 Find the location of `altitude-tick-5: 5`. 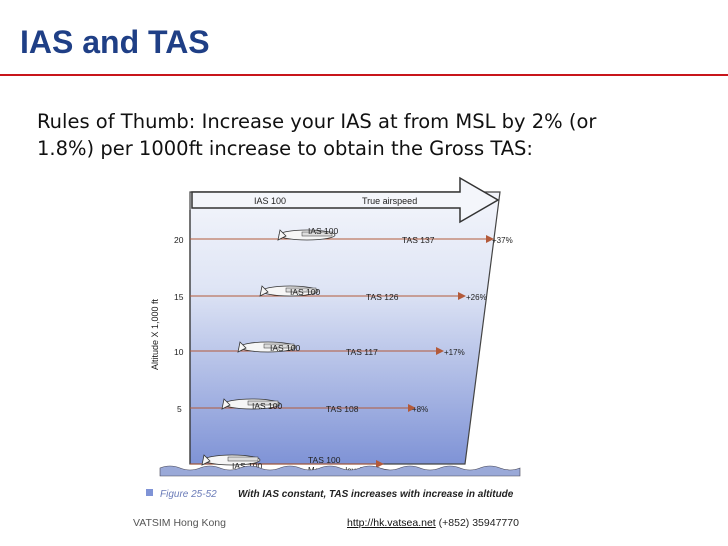

altitude-tick-5: 5 is located at coordinates (179, 409).